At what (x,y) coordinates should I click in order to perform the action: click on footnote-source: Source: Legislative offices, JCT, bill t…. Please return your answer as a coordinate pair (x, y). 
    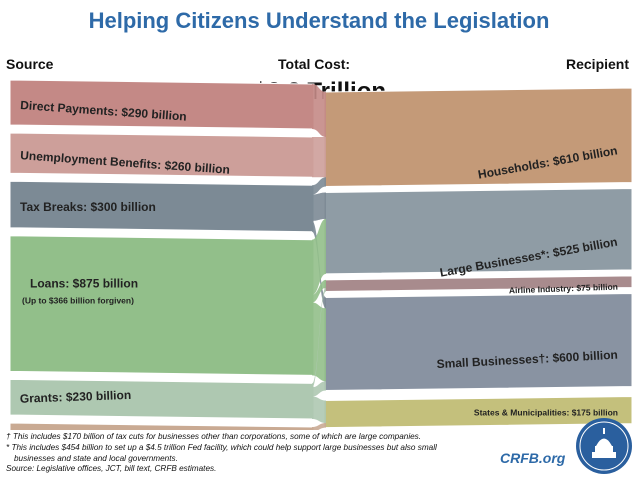
    Looking at the image, I should click on (111, 469).